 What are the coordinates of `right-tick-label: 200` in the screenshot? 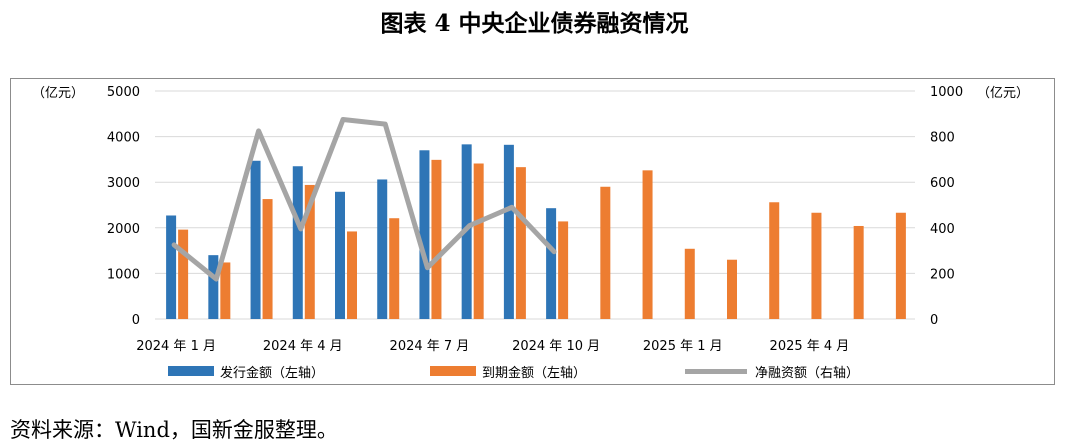 It's located at (942, 274).